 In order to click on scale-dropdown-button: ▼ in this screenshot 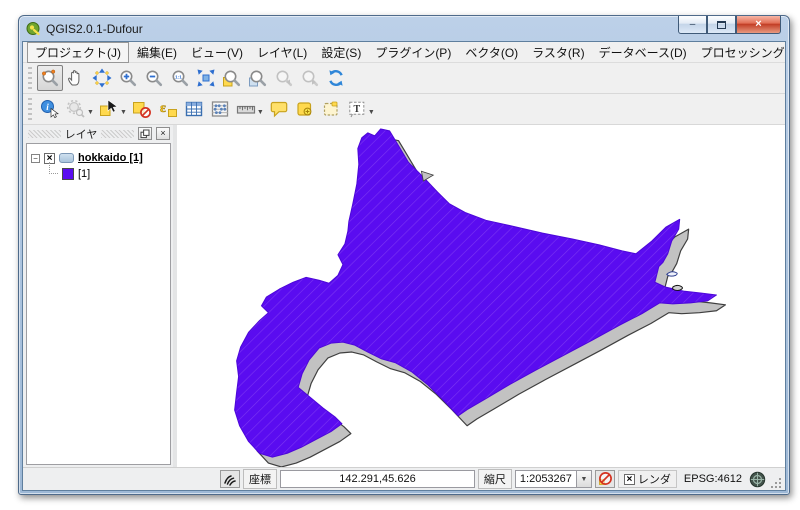, I will do `click(584, 479)`.